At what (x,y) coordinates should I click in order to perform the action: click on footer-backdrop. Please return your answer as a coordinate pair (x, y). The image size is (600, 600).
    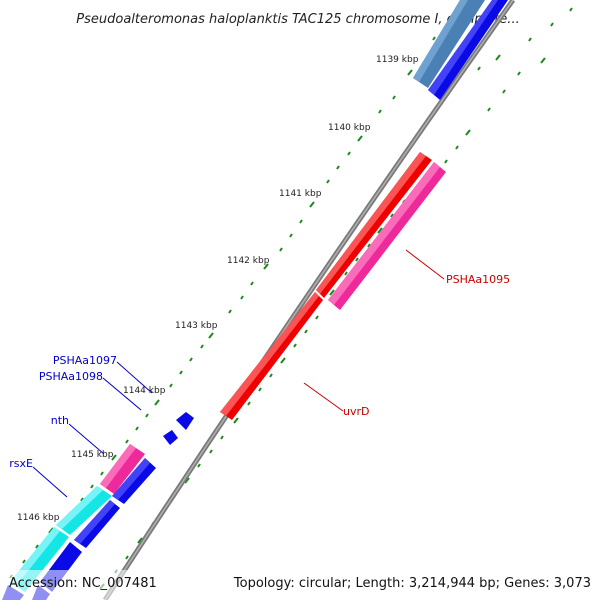
    Looking at the image, I should click on (300, 585).